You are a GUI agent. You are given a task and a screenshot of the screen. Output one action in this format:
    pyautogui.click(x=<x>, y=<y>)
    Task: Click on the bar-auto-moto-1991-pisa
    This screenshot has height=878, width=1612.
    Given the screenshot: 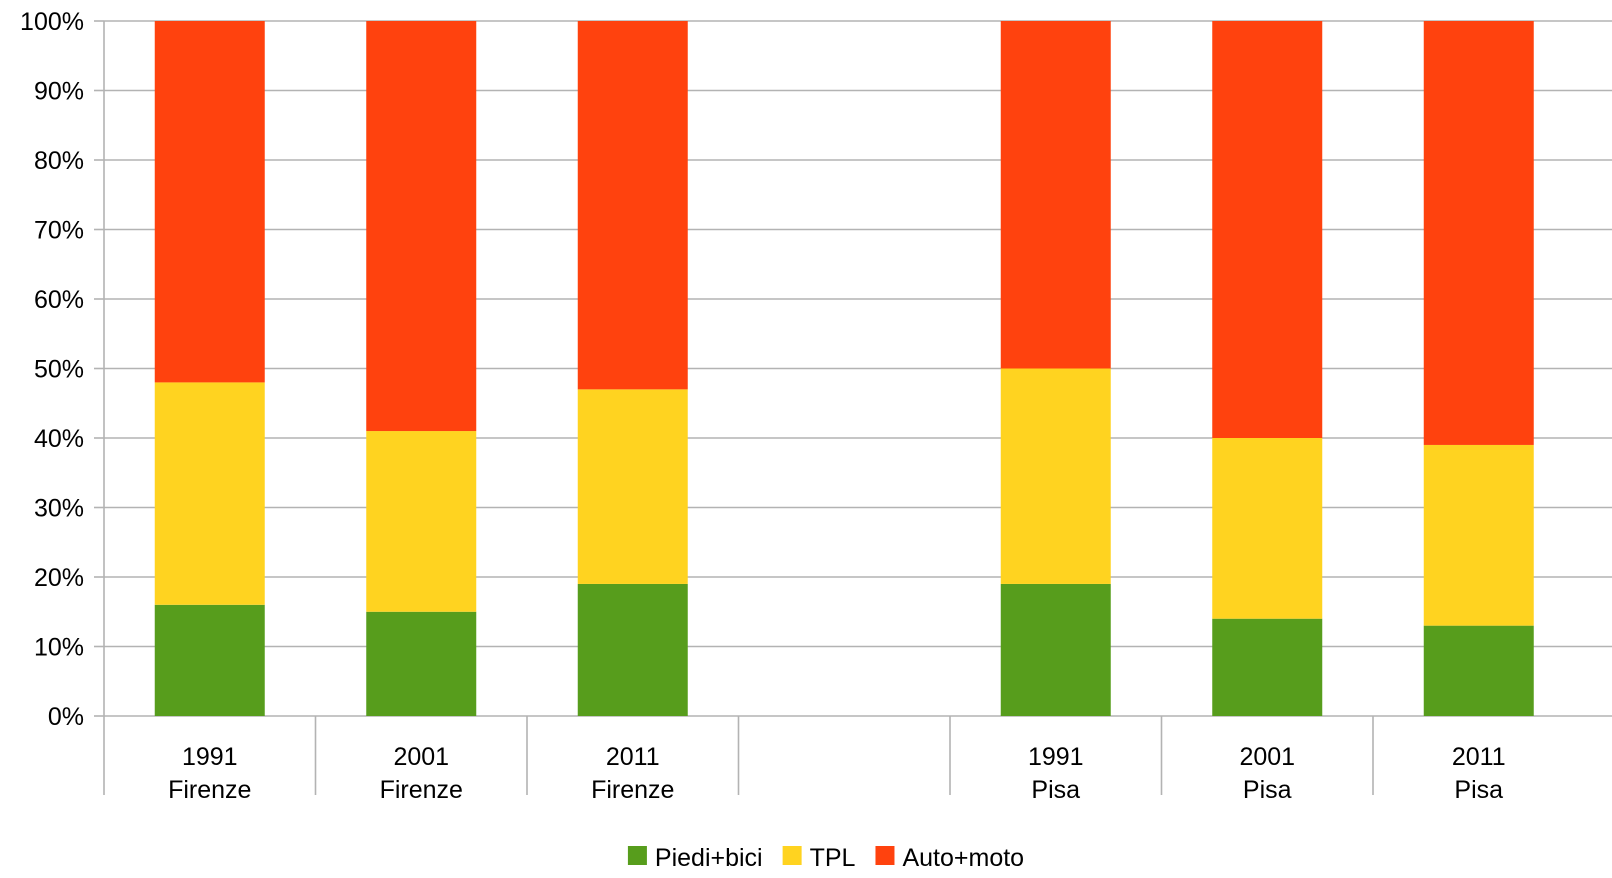 What is the action you would take?
    pyautogui.click(x=1055, y=195)
    